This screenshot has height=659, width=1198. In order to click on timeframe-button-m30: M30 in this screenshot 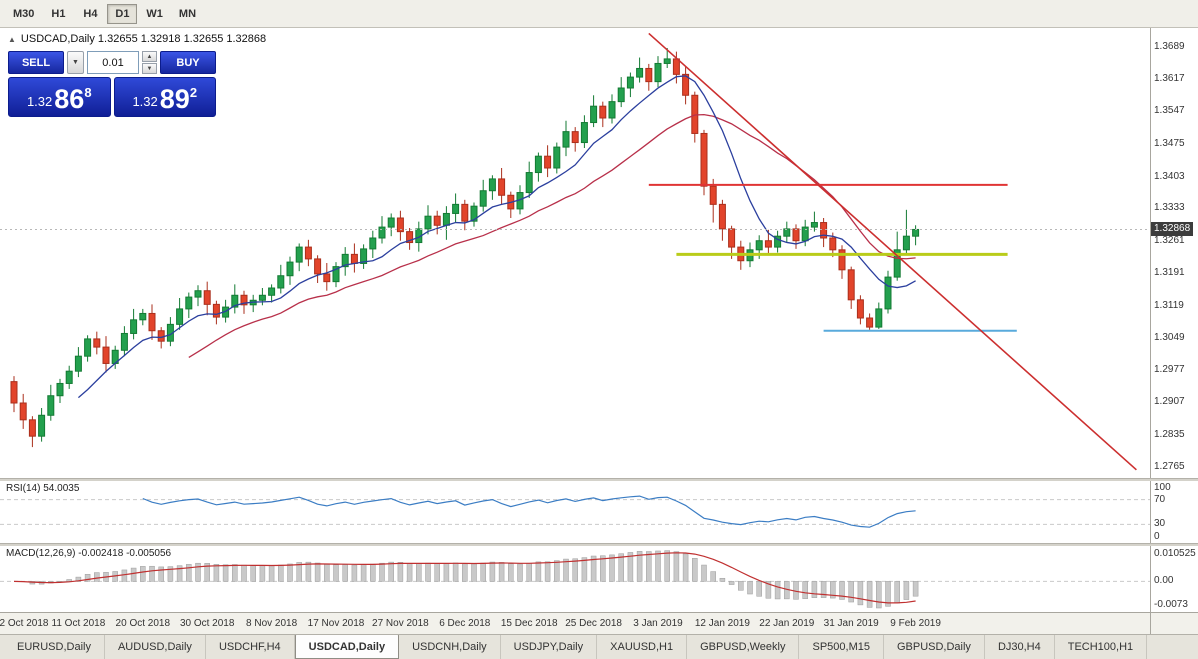, I will do `click(23, 14)`.